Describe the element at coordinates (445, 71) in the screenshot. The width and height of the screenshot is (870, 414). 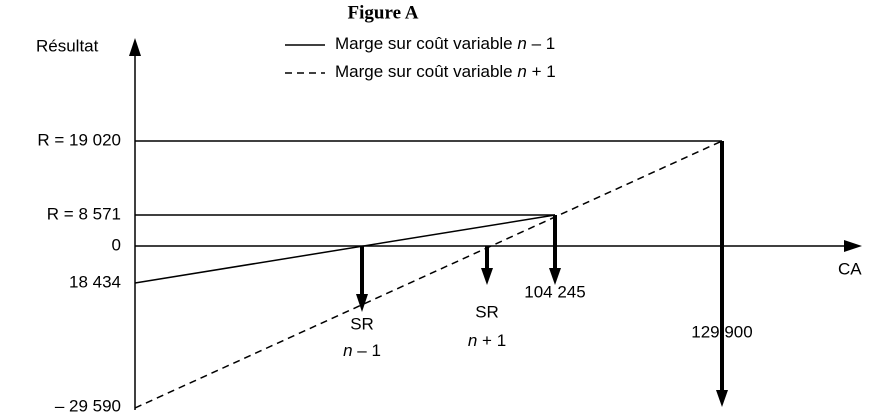
I see `legend-label: Marge sur coût variable n + 1` at that location.